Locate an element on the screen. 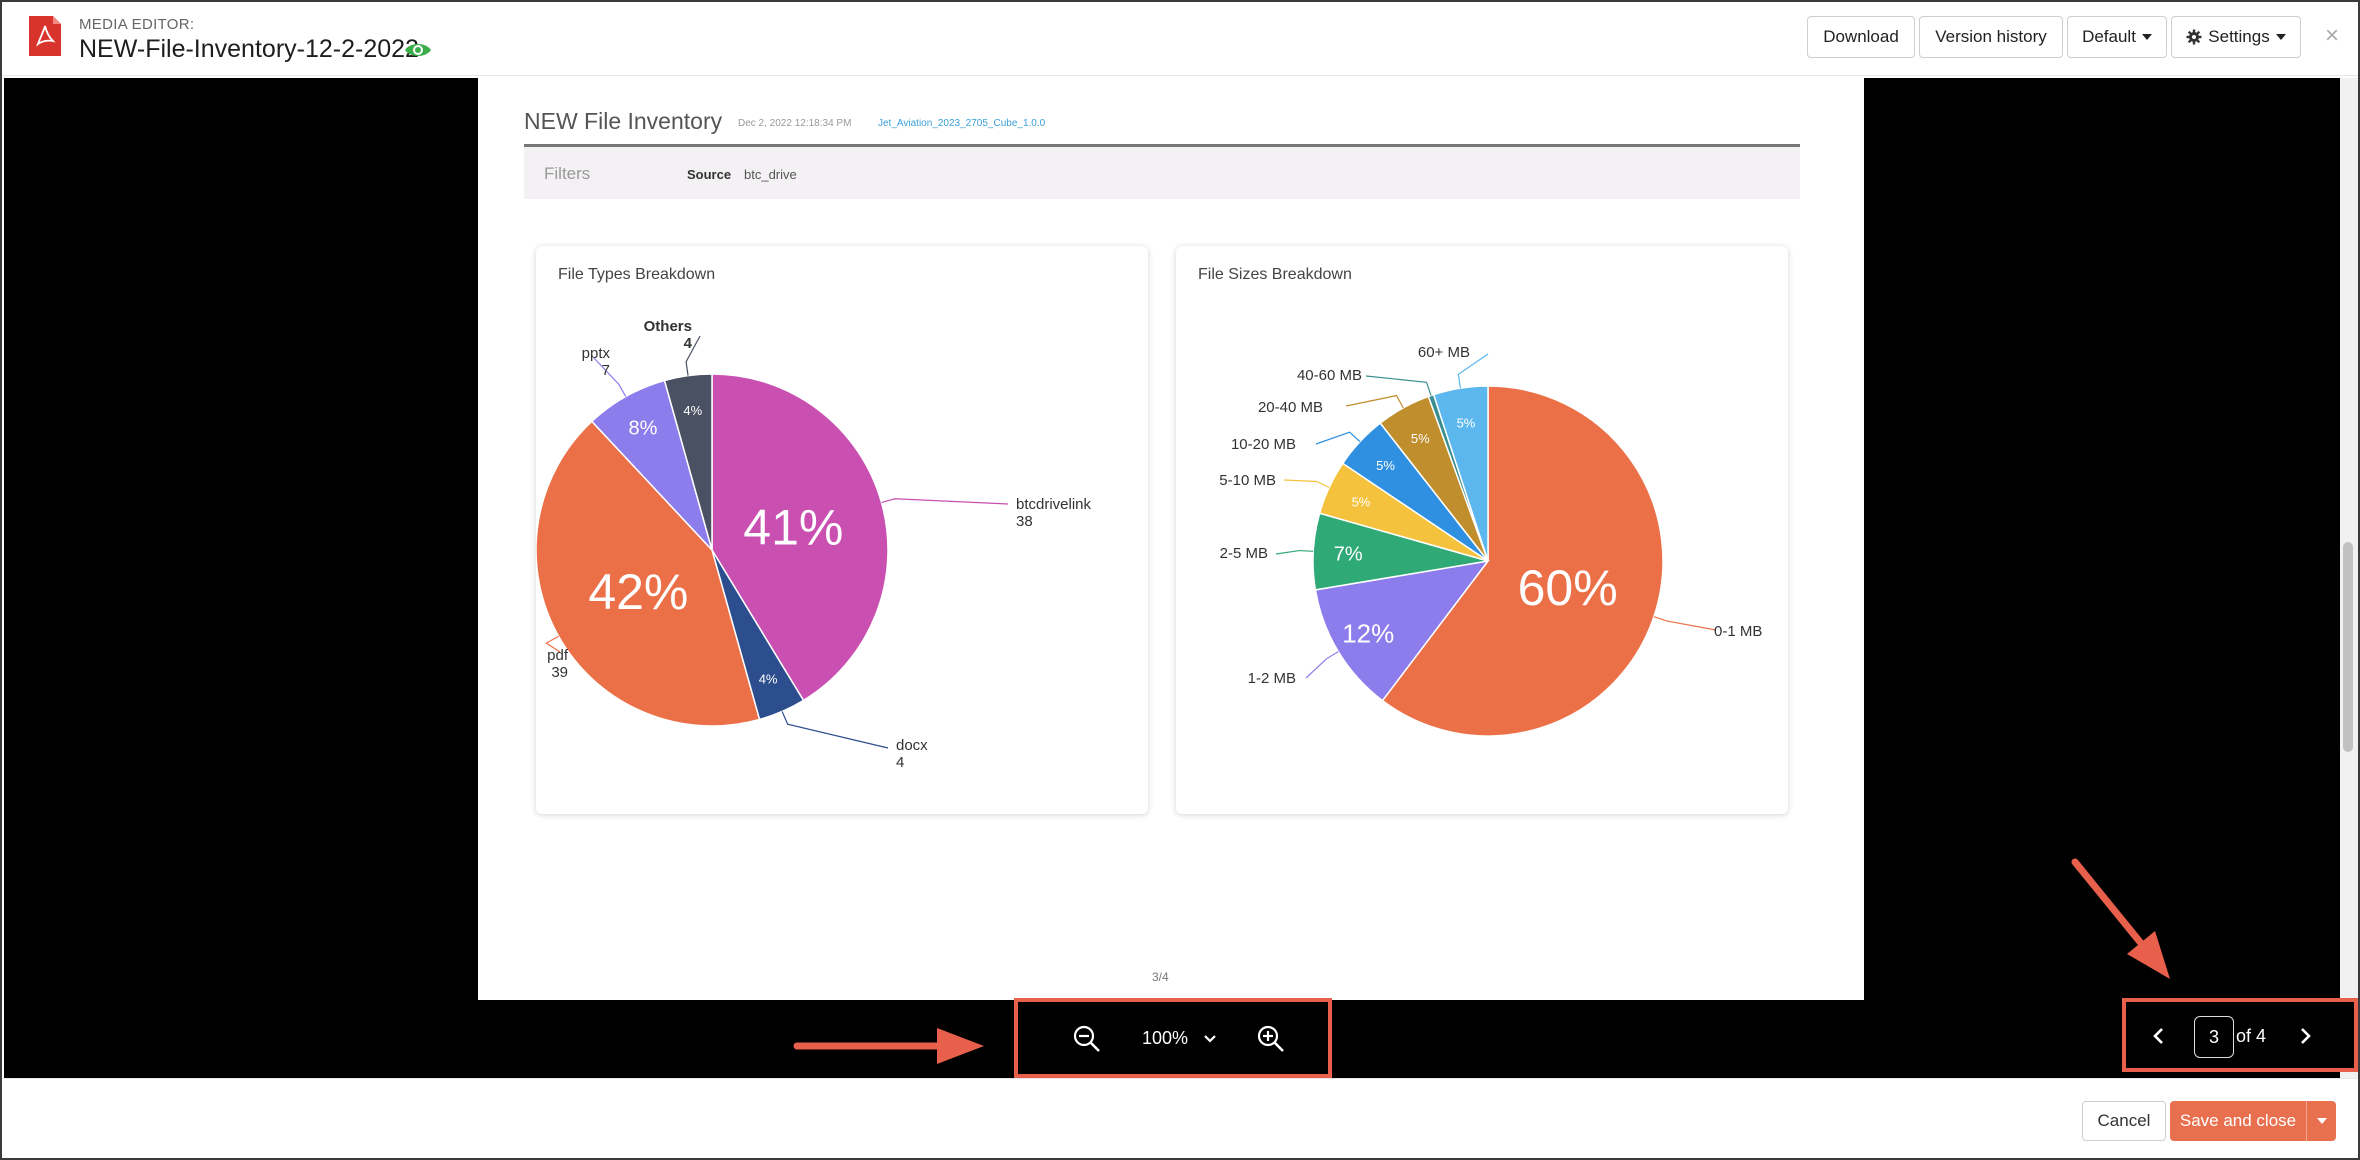 This screenshot has width=2360, height=1160. eye-icon is located at coordinates (418, 50).